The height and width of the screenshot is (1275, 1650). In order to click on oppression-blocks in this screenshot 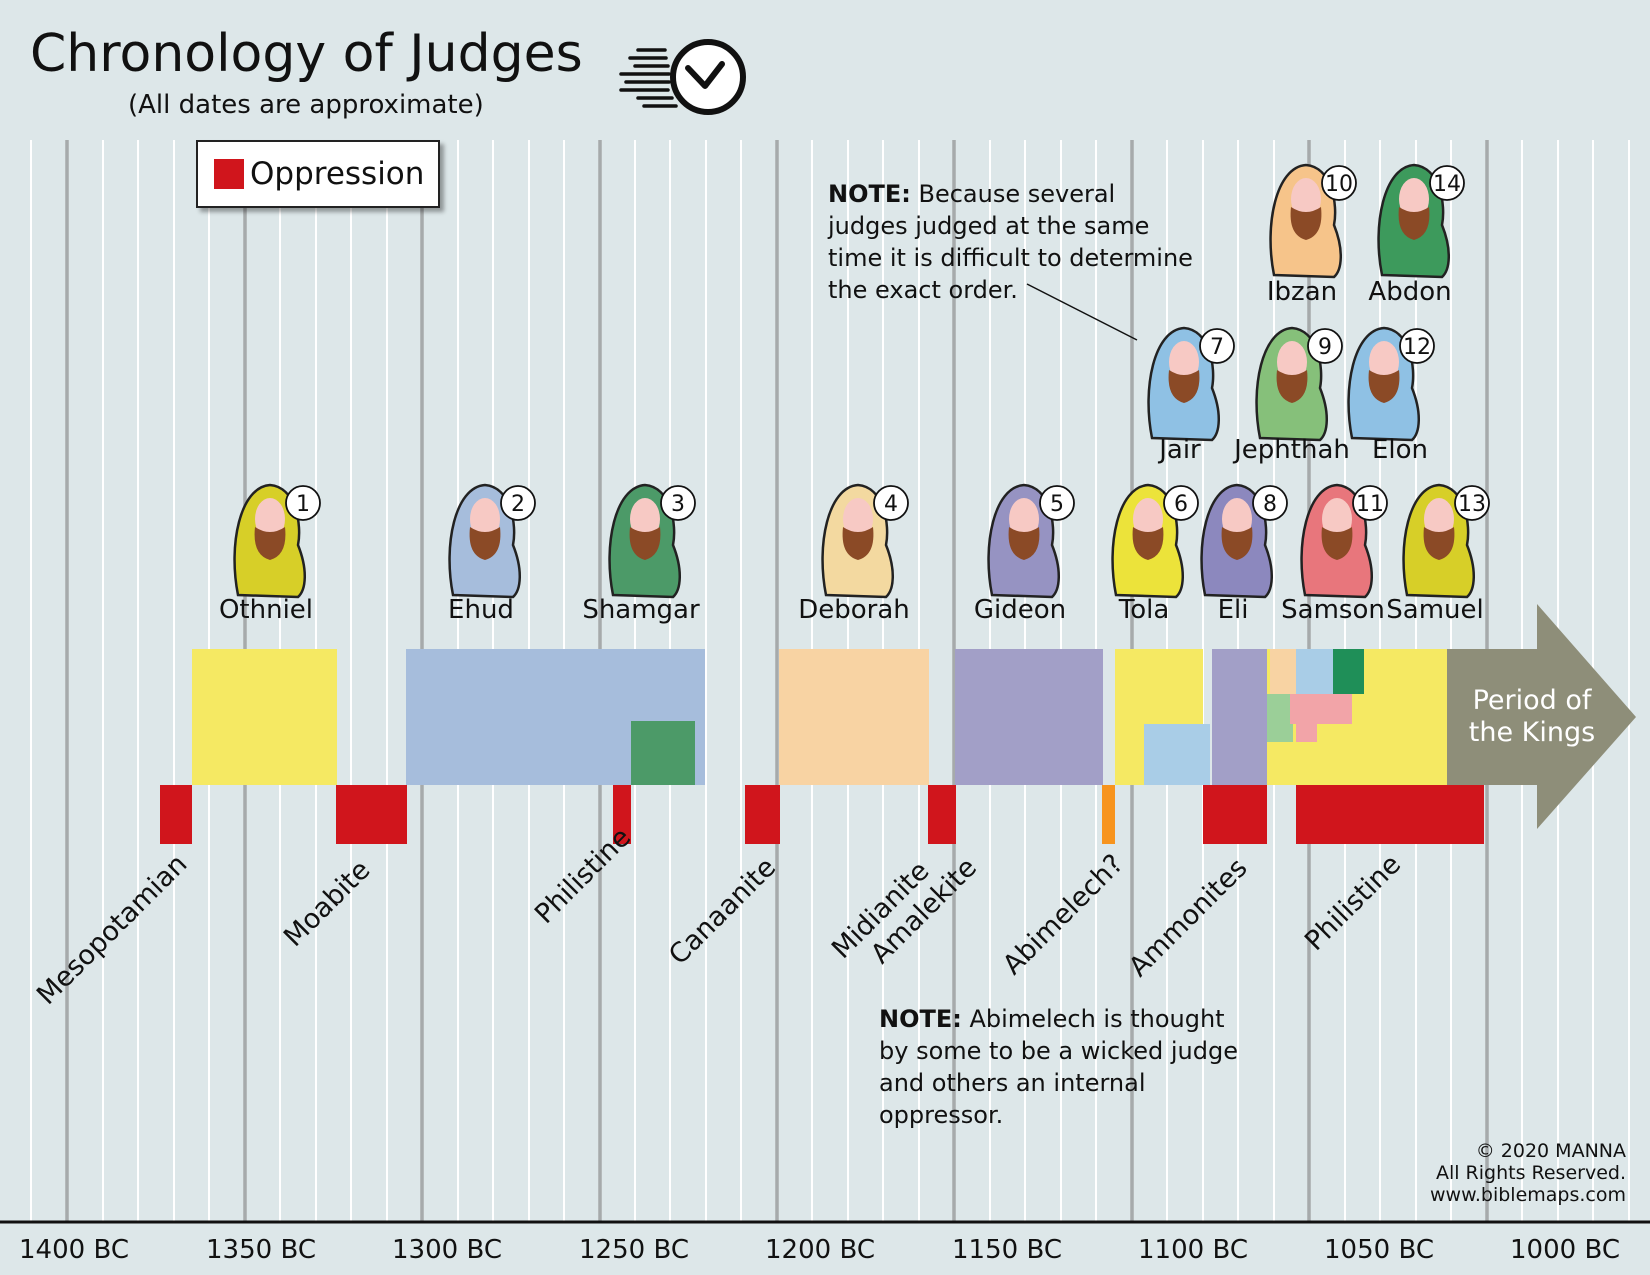, I will do `click(822, 814)`.